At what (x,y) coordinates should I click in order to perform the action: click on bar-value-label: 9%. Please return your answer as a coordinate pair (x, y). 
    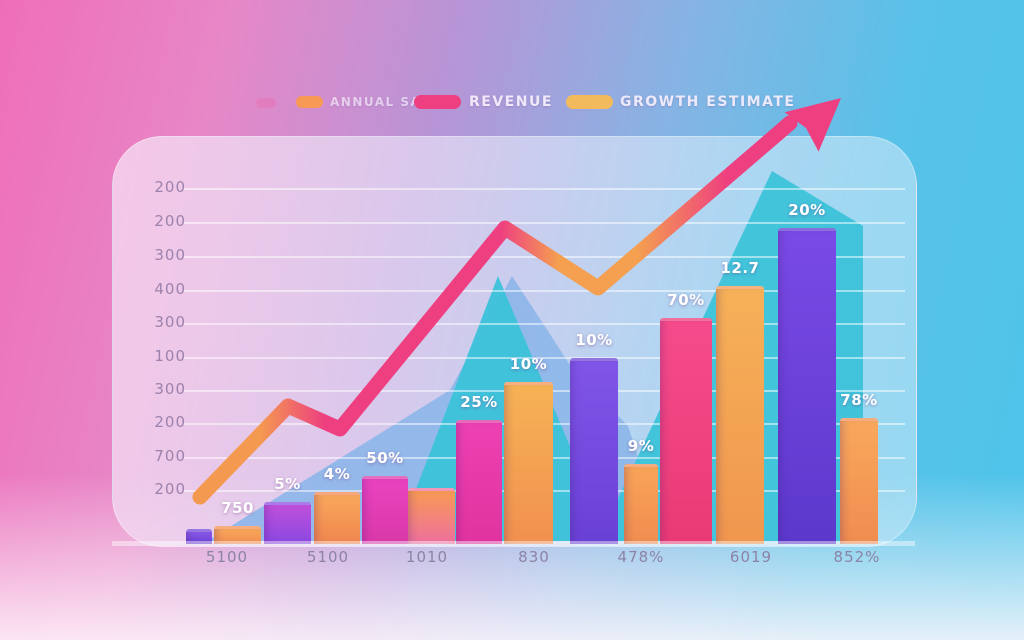
    Looking at the image, I should click on (641, 446).